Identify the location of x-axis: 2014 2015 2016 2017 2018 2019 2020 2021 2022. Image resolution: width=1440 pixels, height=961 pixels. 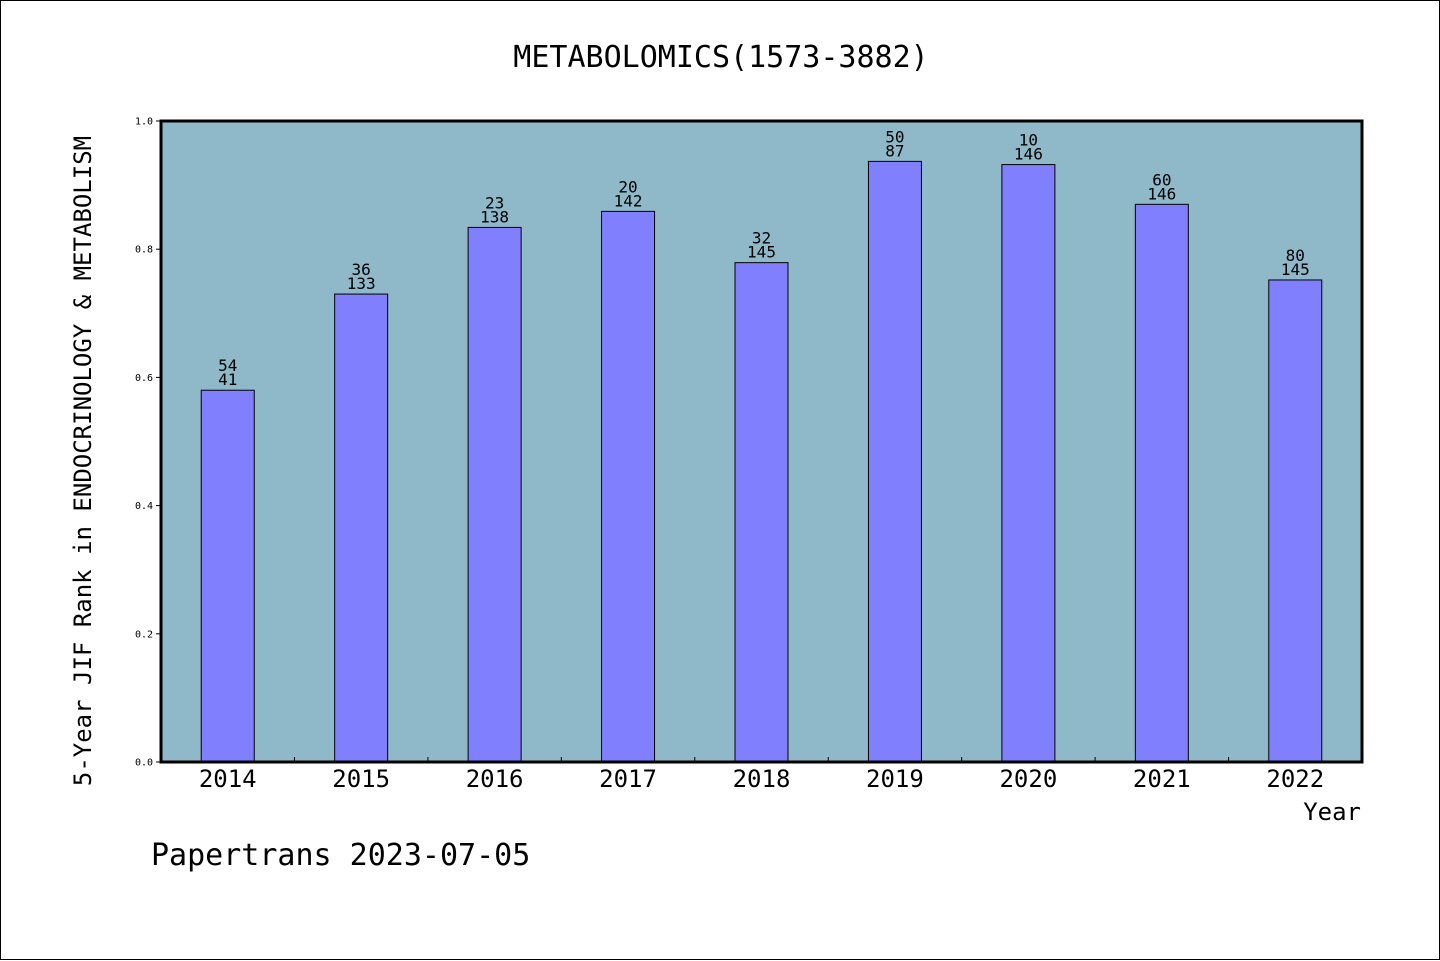
(761, 775).